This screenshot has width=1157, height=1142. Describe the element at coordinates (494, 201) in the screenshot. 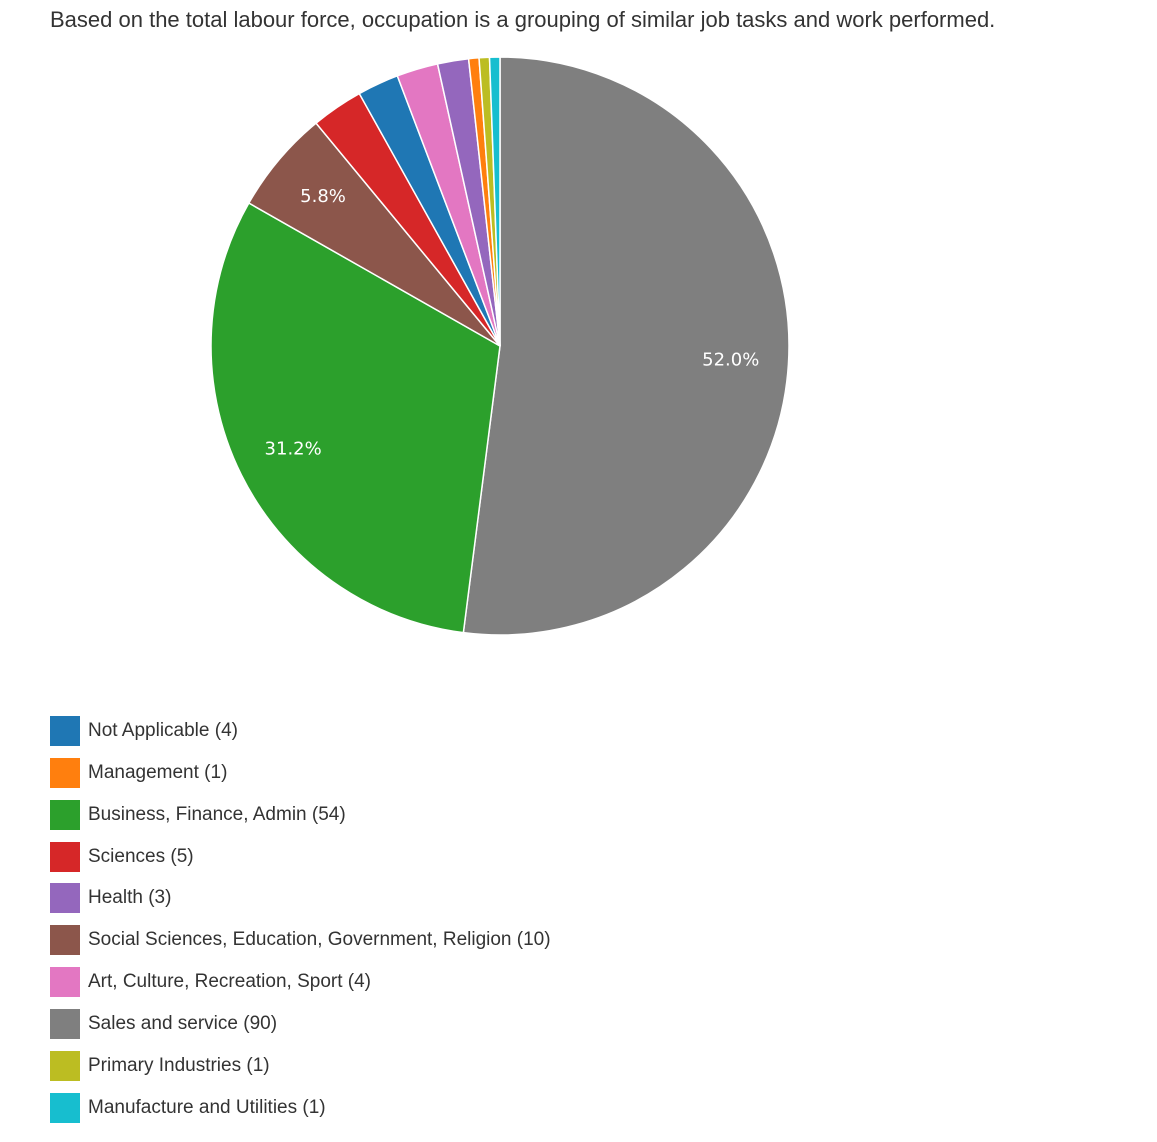

I see `pie-slice-manufacture-and-utilities` at that location.